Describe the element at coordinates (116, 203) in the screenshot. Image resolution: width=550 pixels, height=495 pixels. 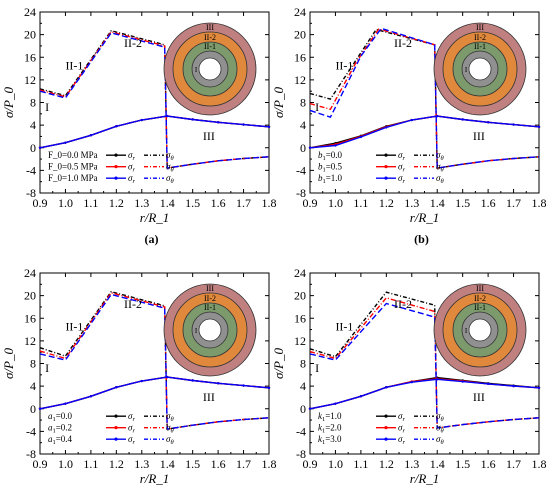
I see `x-tick-label: 1.2` at that location.